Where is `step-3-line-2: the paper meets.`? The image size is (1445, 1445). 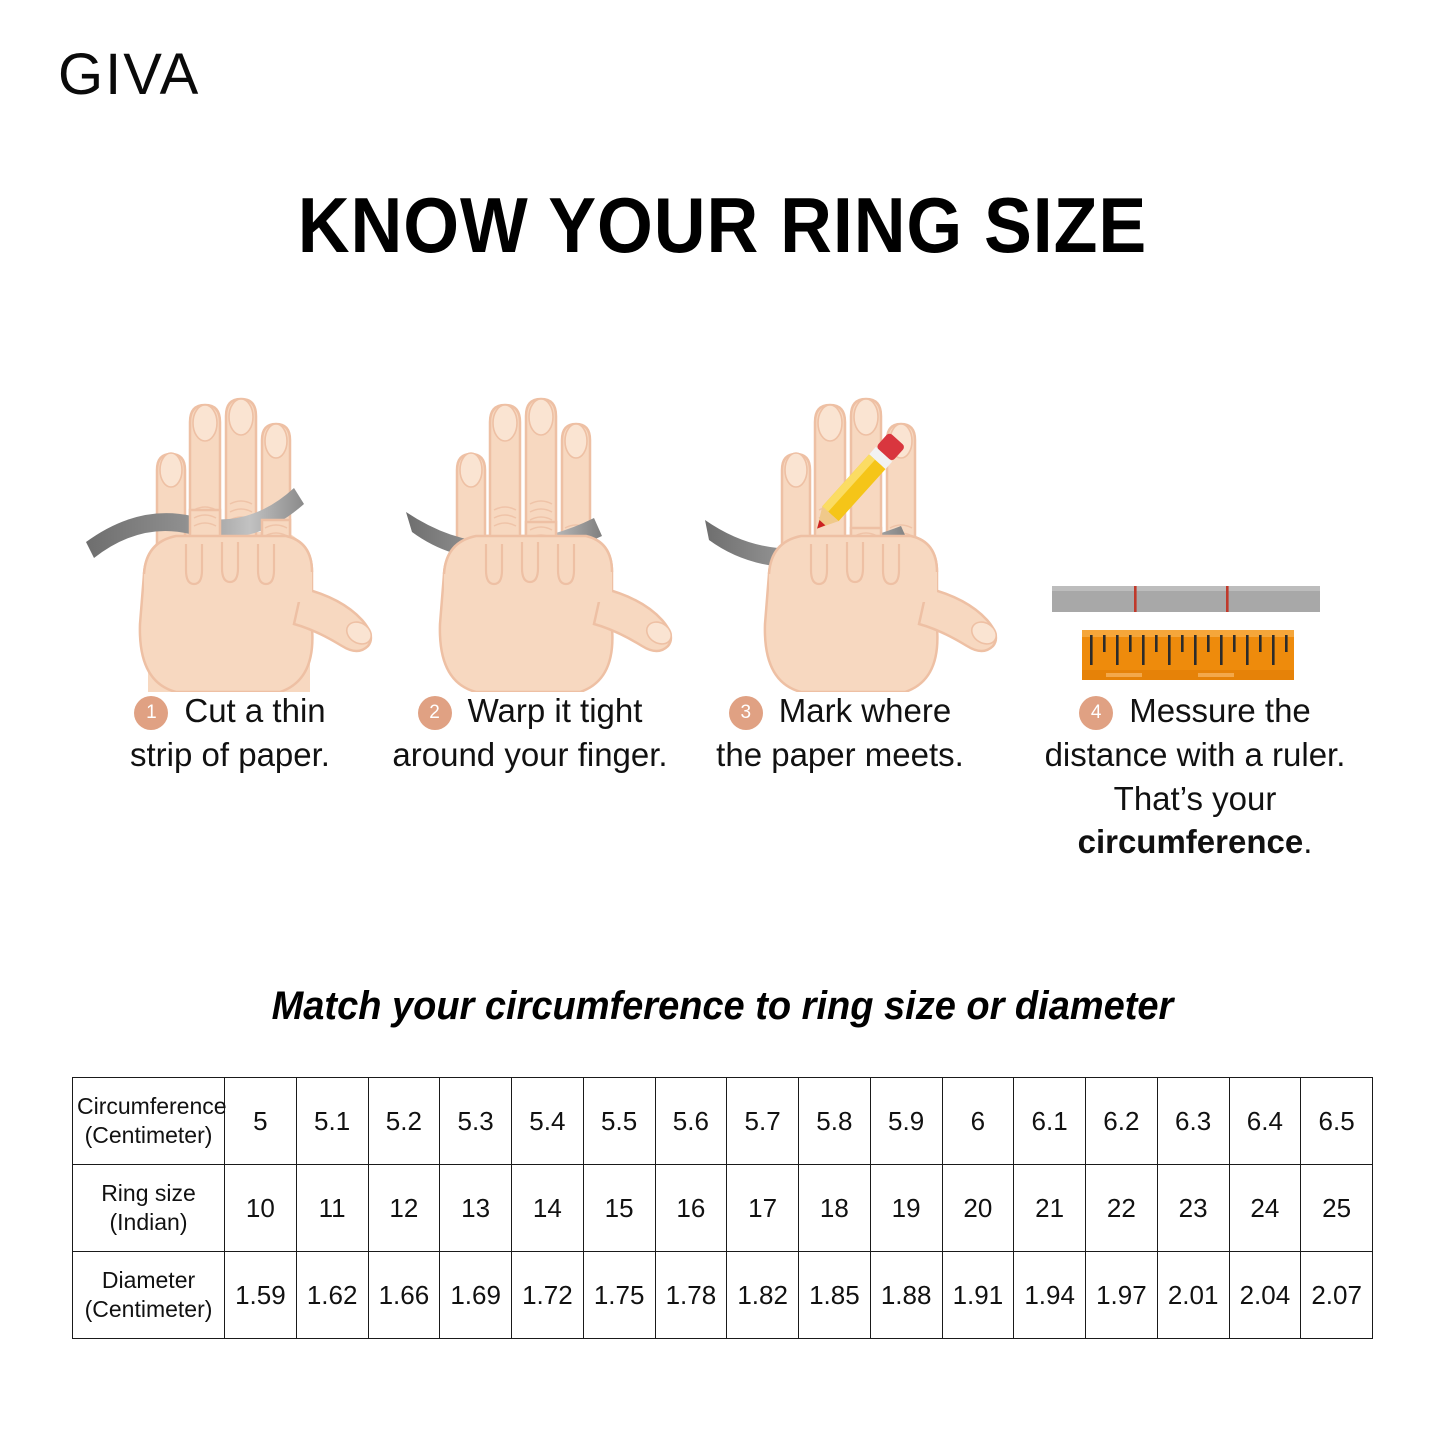
step-3-line-2: the paper meets. is located at coordinates (840, 755).